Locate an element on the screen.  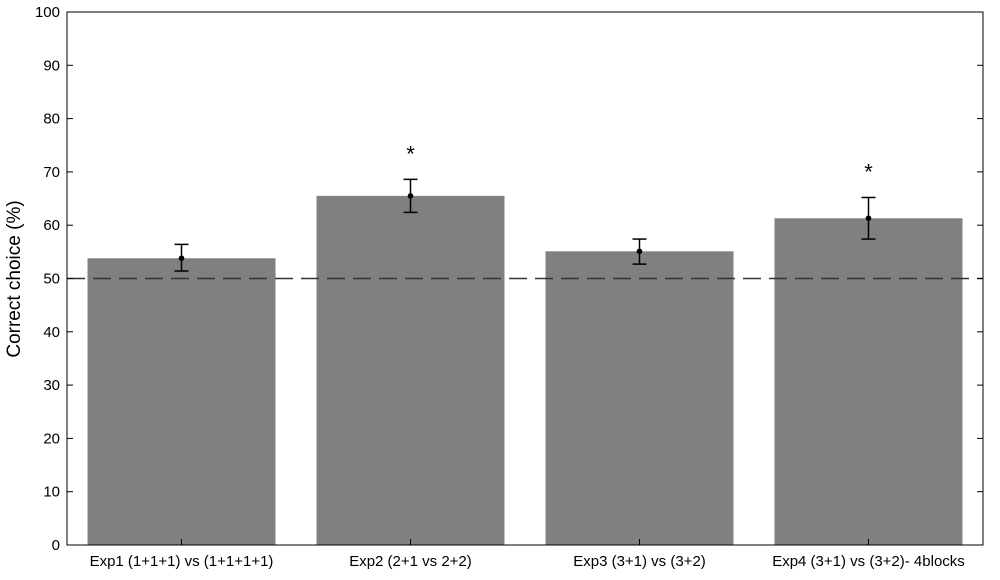
y-tick-label-10: 10 is located at coordinates (51, 492).